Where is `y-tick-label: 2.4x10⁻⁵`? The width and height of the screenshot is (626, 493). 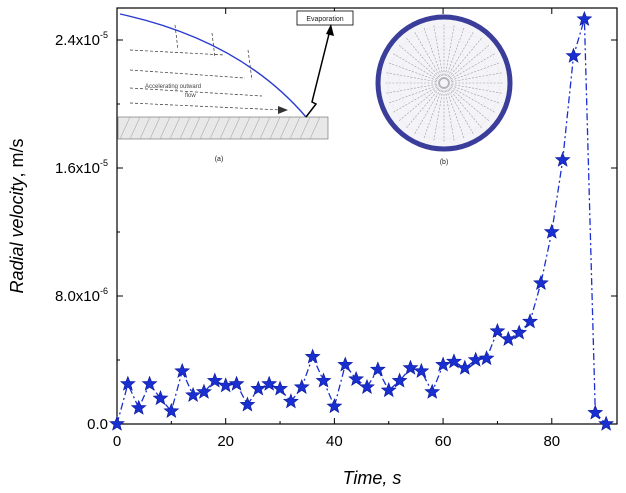
y-tick-label: 2.4x10⁻⁵ is located at coordinates (81, 39).